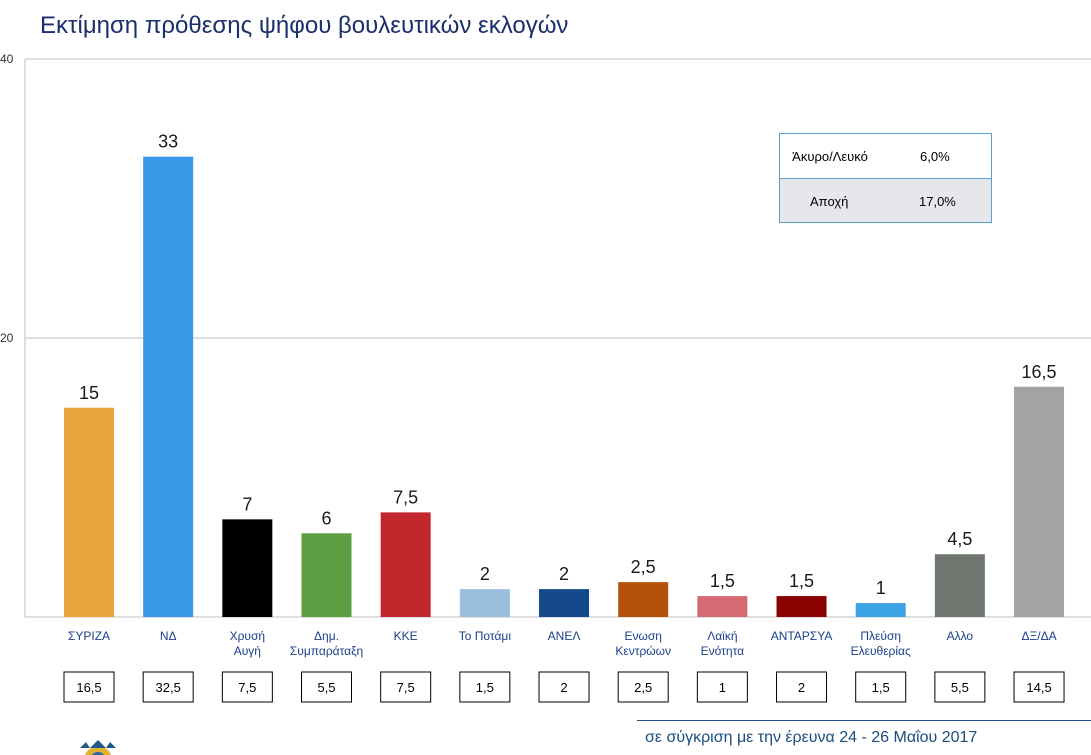 This screenshot has height=755, width=1091. What do you see at coordinates (89, 636) in the screenshot?
I see `category-label: ΣΥΡΙΖΑ` at bounding box center [89, 636].